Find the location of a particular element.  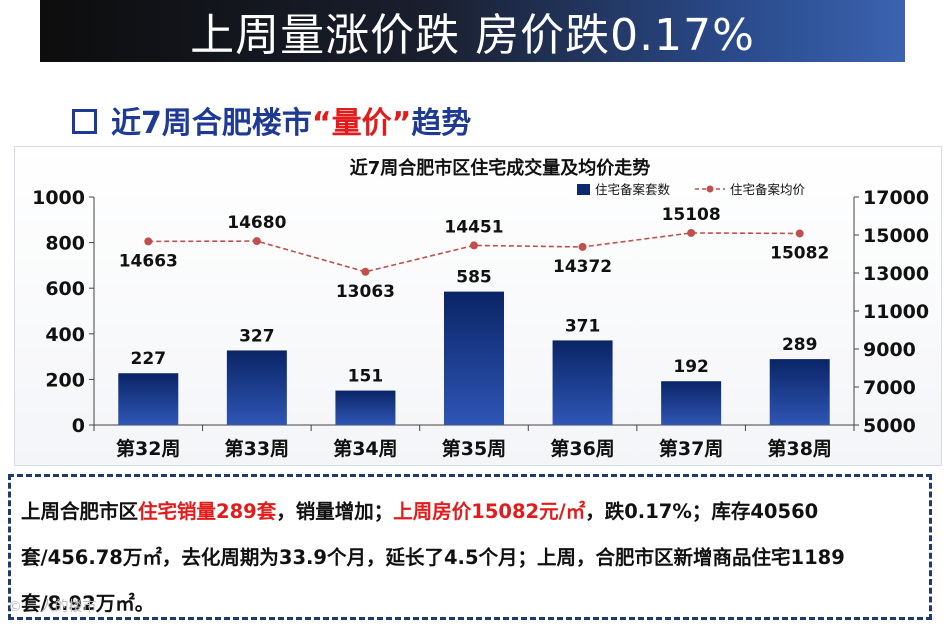

price-data-label: 13063 is located at coordinates (365, 292).